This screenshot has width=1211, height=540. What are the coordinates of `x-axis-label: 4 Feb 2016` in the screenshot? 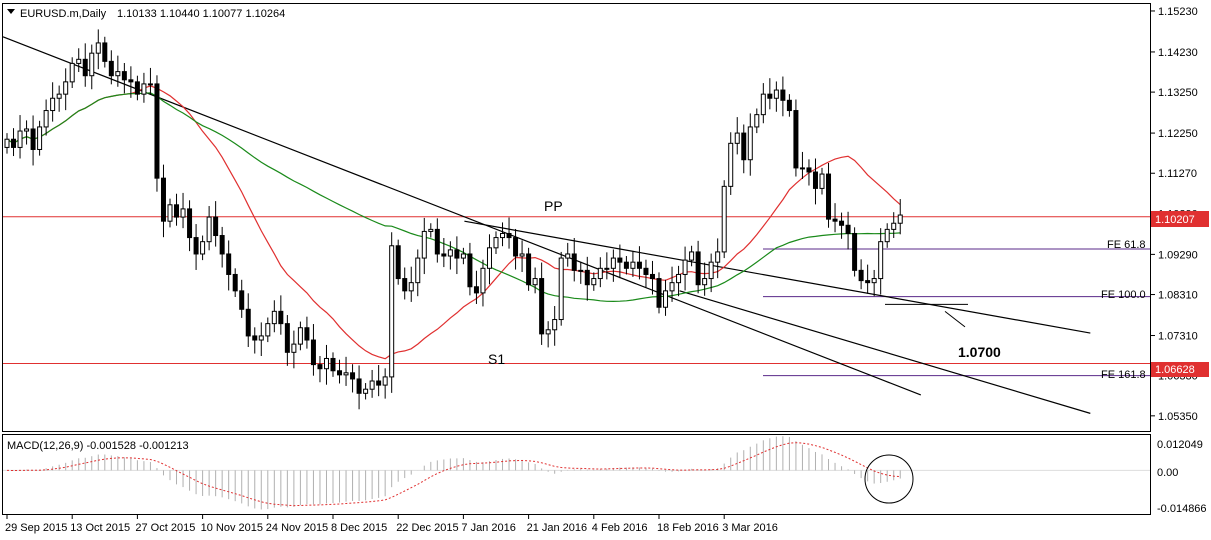 It's located at (620, 528).